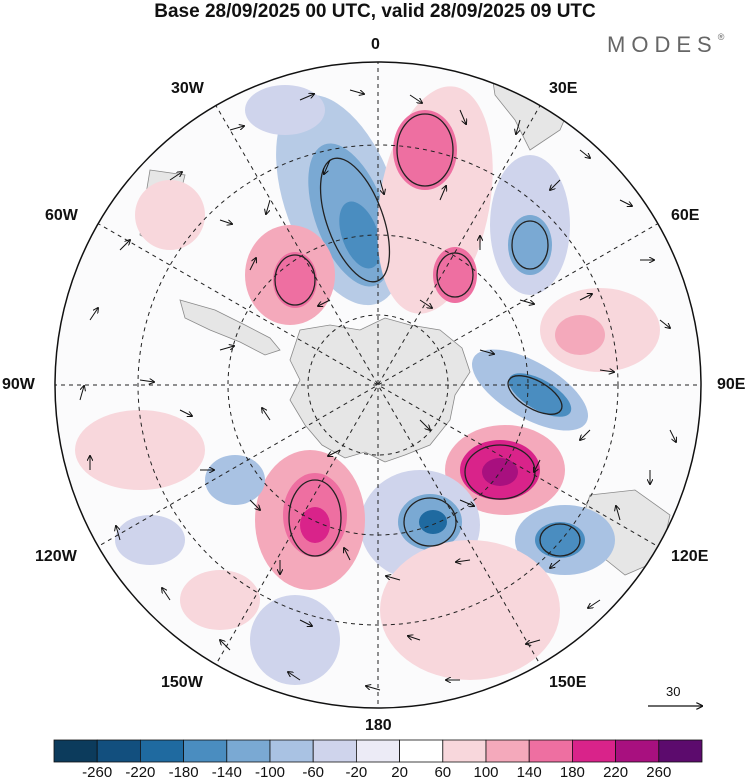 This screenshot has height=783, width=750. I want to click on colorbar-tick-label: -260, so click(97, 772).